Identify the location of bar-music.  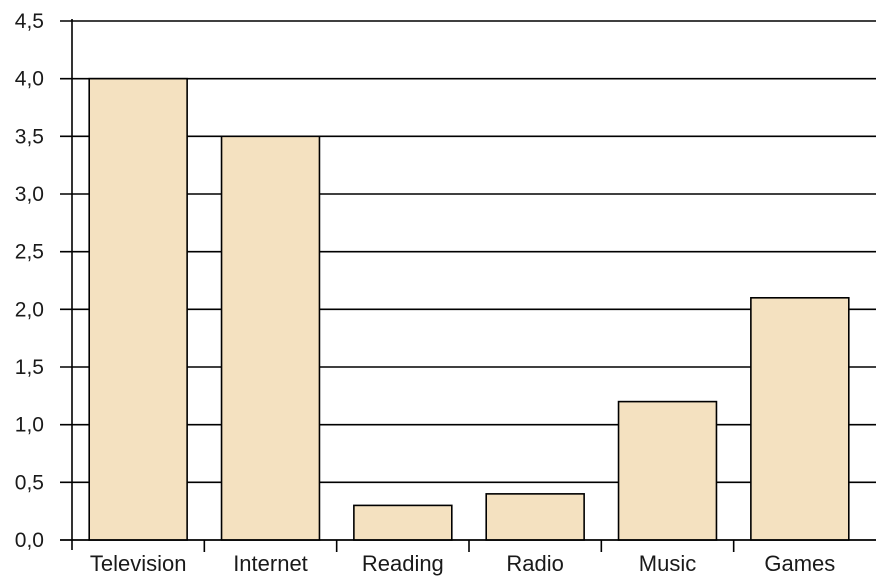
(667, 470).